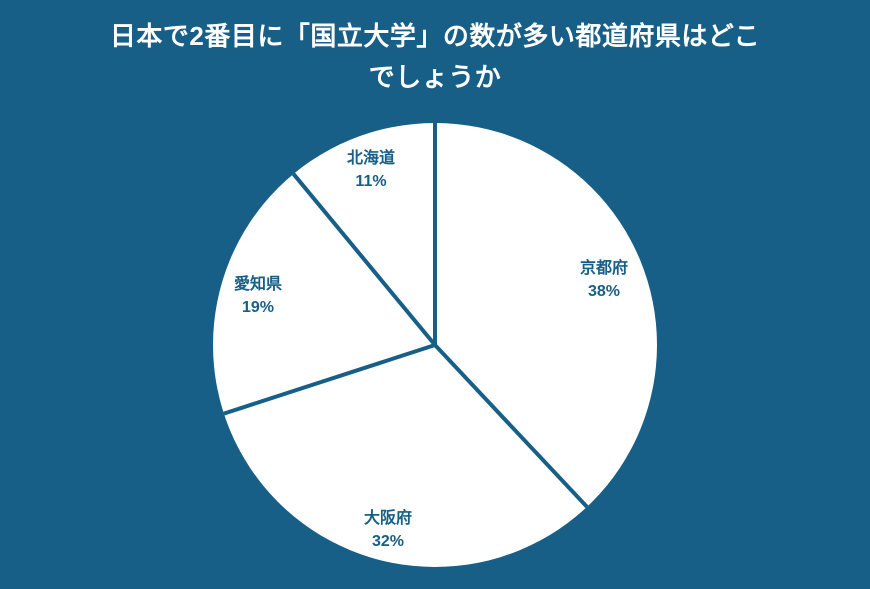 This screenshot has width=870, height=589. Describe the element at coordinates (604, 280) in the screenshot. I see `slice-label-kyotofu: 京都府 38%` at that location.